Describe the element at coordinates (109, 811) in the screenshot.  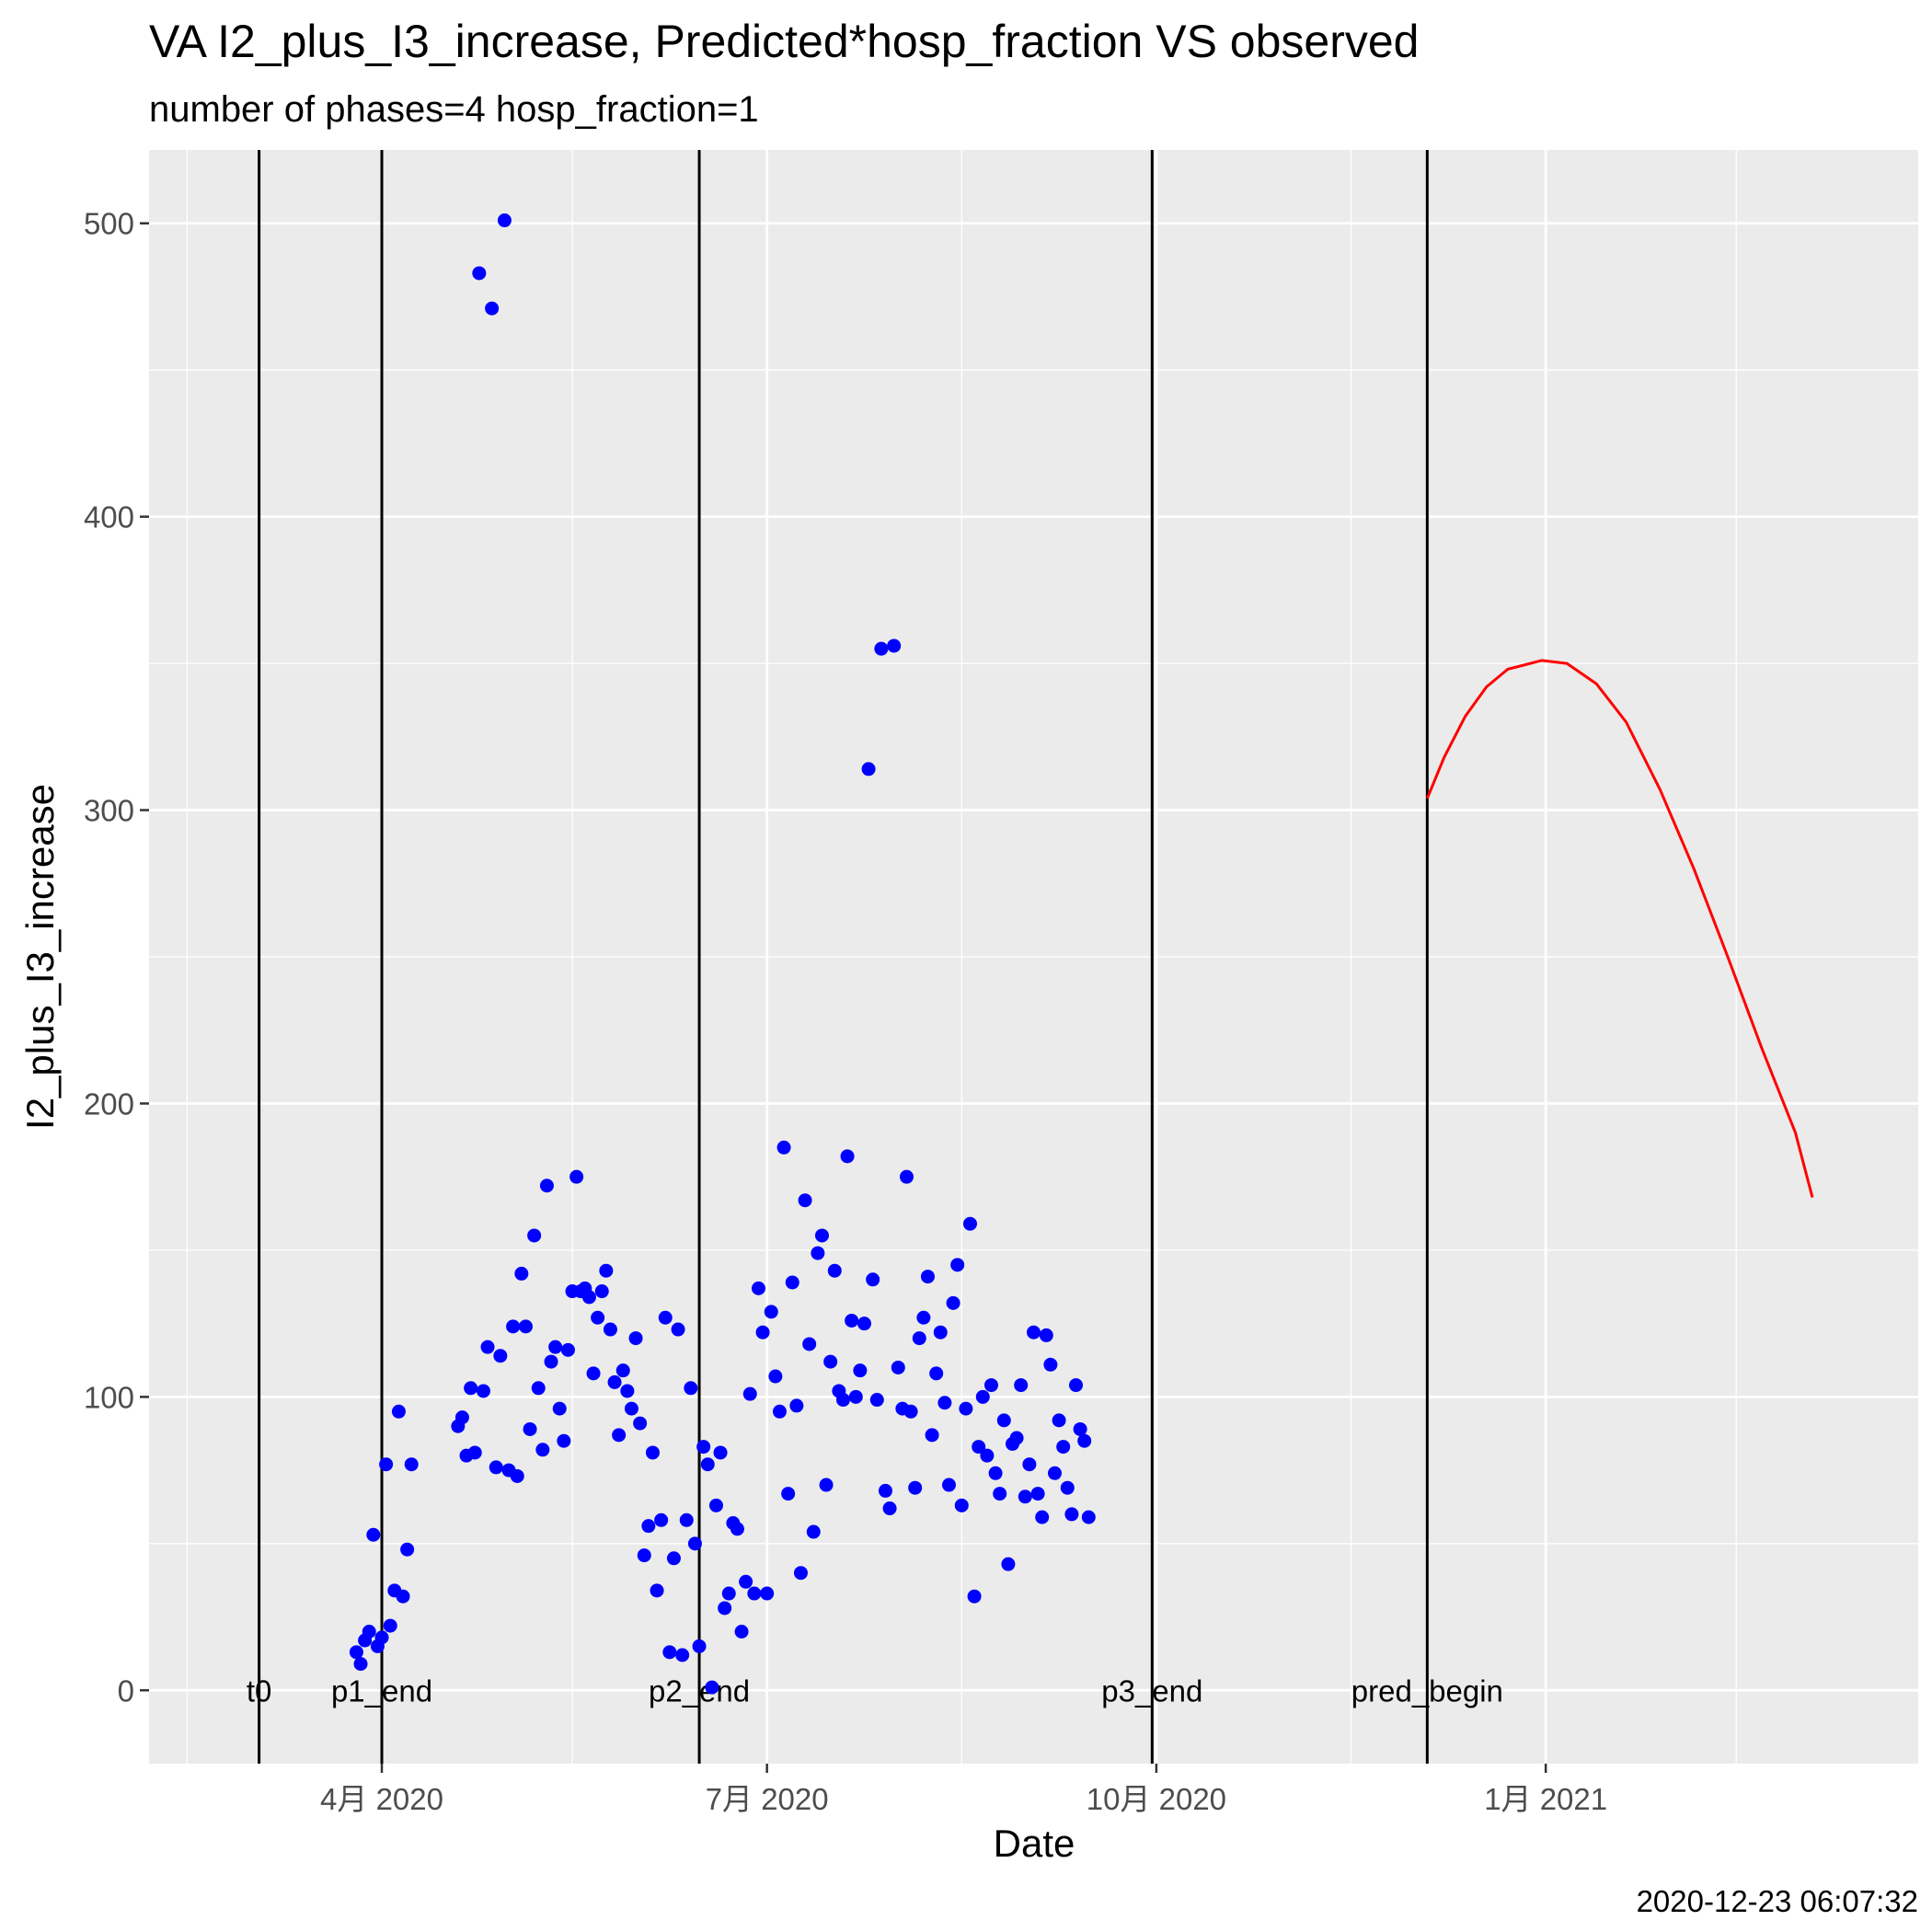
I see `y-tick-label: 300` at that location.